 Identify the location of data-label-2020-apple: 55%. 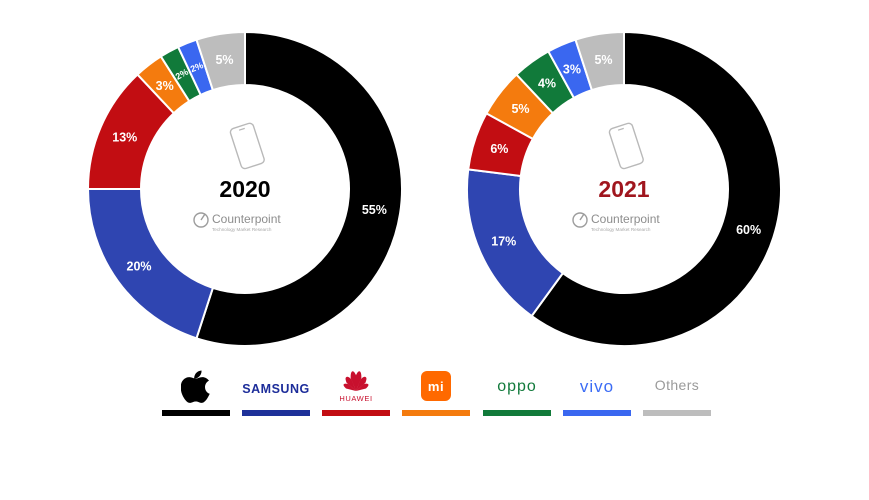
(374, 210).